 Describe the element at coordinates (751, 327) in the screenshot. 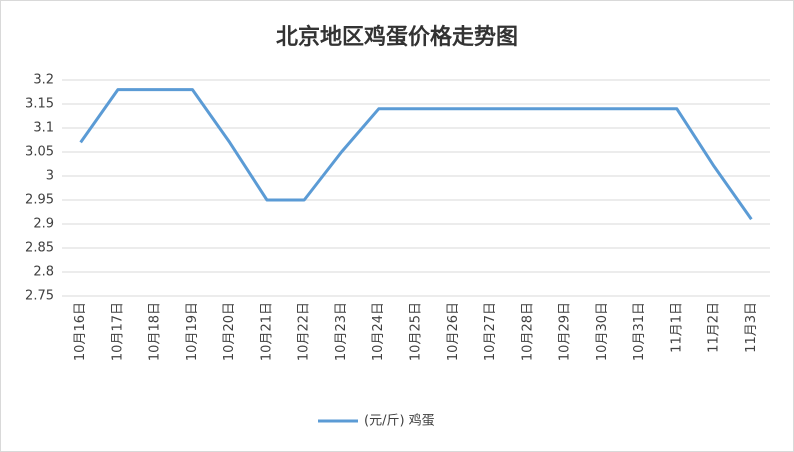

I see `x-tick-label: 11月3日` at that location.